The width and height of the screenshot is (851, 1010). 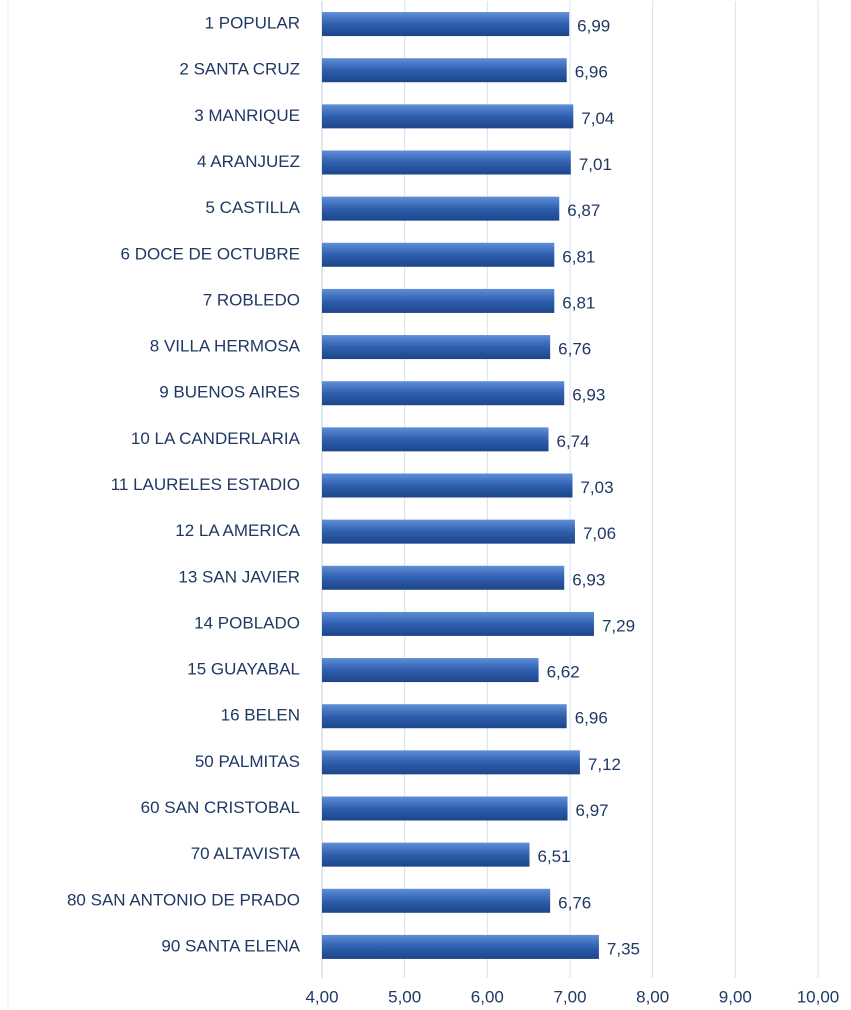 I want to click on y-tick-label: 6 DOCE DE OCTUBRE, so click(x=210, y=253).